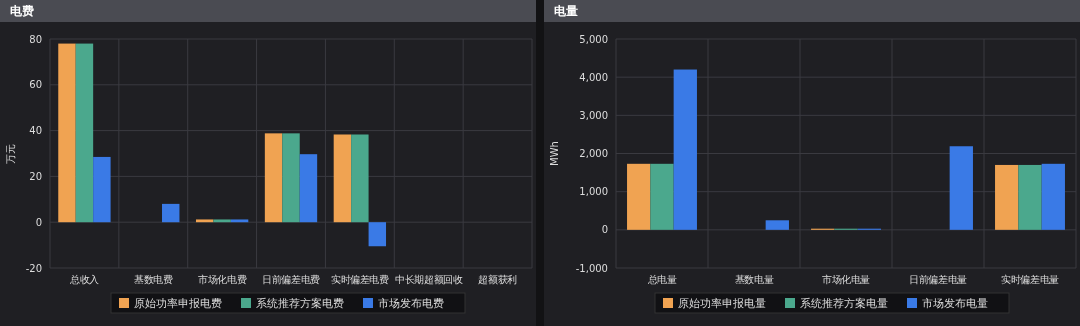  Describe the element at coordinates (33, 268) in the screenshot. I see `y-tick-label: -20` at that location.